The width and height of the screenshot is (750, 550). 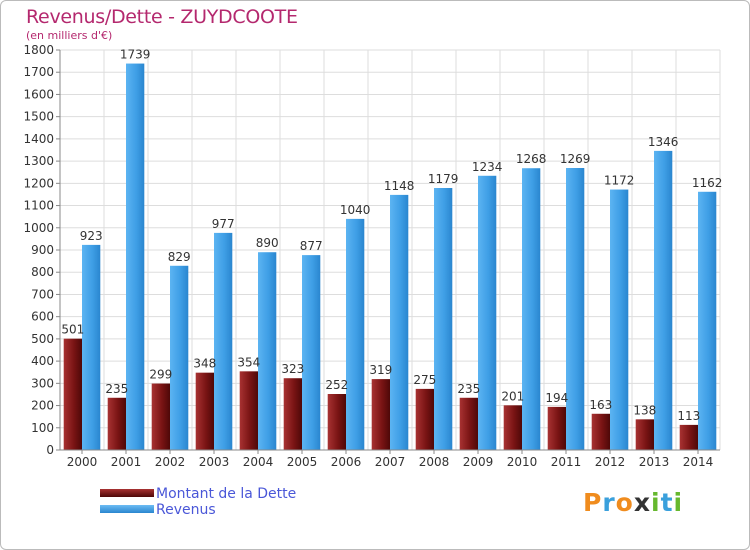 What do you see at coordinates (292, 369) in the screenshot?
I see `label-debt-2005: 323` at bounding box center [292, 369].